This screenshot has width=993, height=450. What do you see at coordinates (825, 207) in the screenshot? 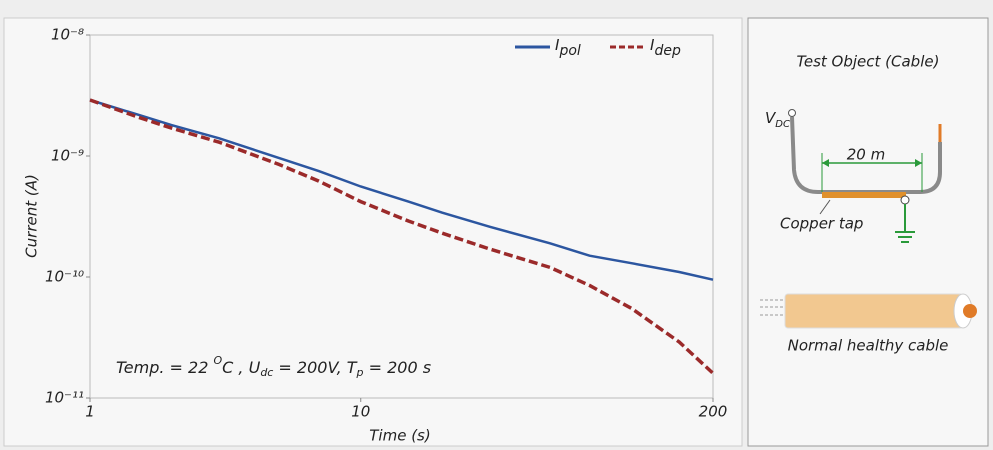
I see `pointer` at bounding box center [825, 207].